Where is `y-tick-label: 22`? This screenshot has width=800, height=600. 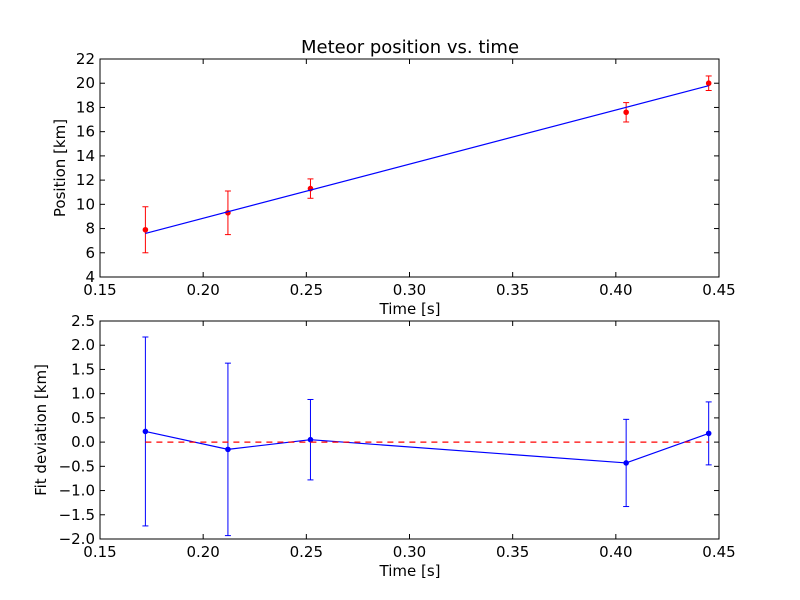
y-tick-label: 22 is located at coordinates (85, 59).